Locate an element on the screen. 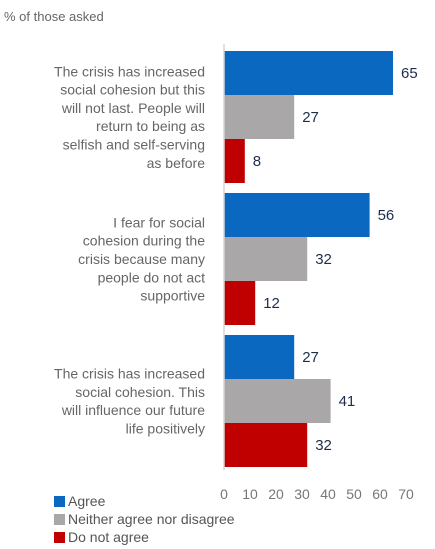  legend-label: Agree is located at coordinates (87, 501).